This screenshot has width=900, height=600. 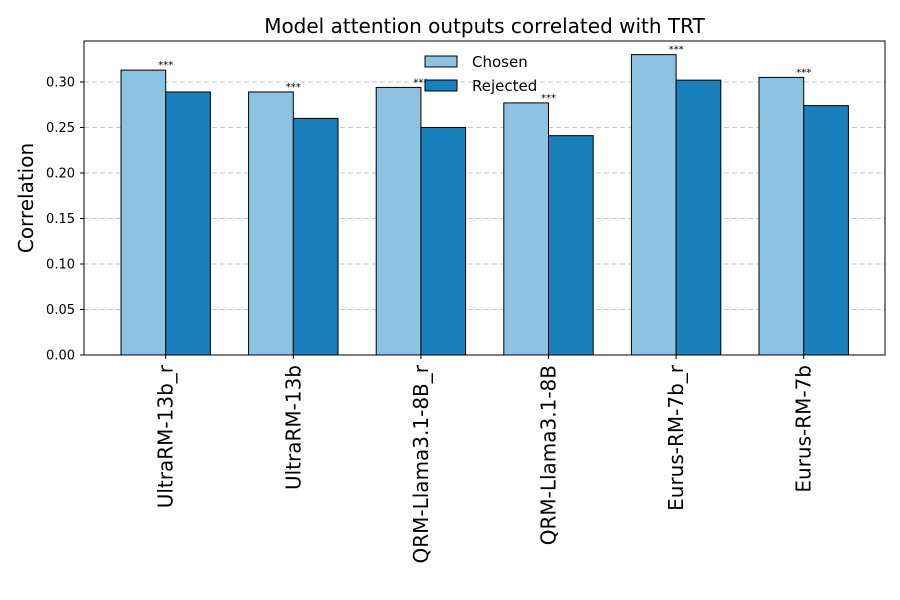 I want to click on y-tick-label: 0.15, so click(x=60, y=219).